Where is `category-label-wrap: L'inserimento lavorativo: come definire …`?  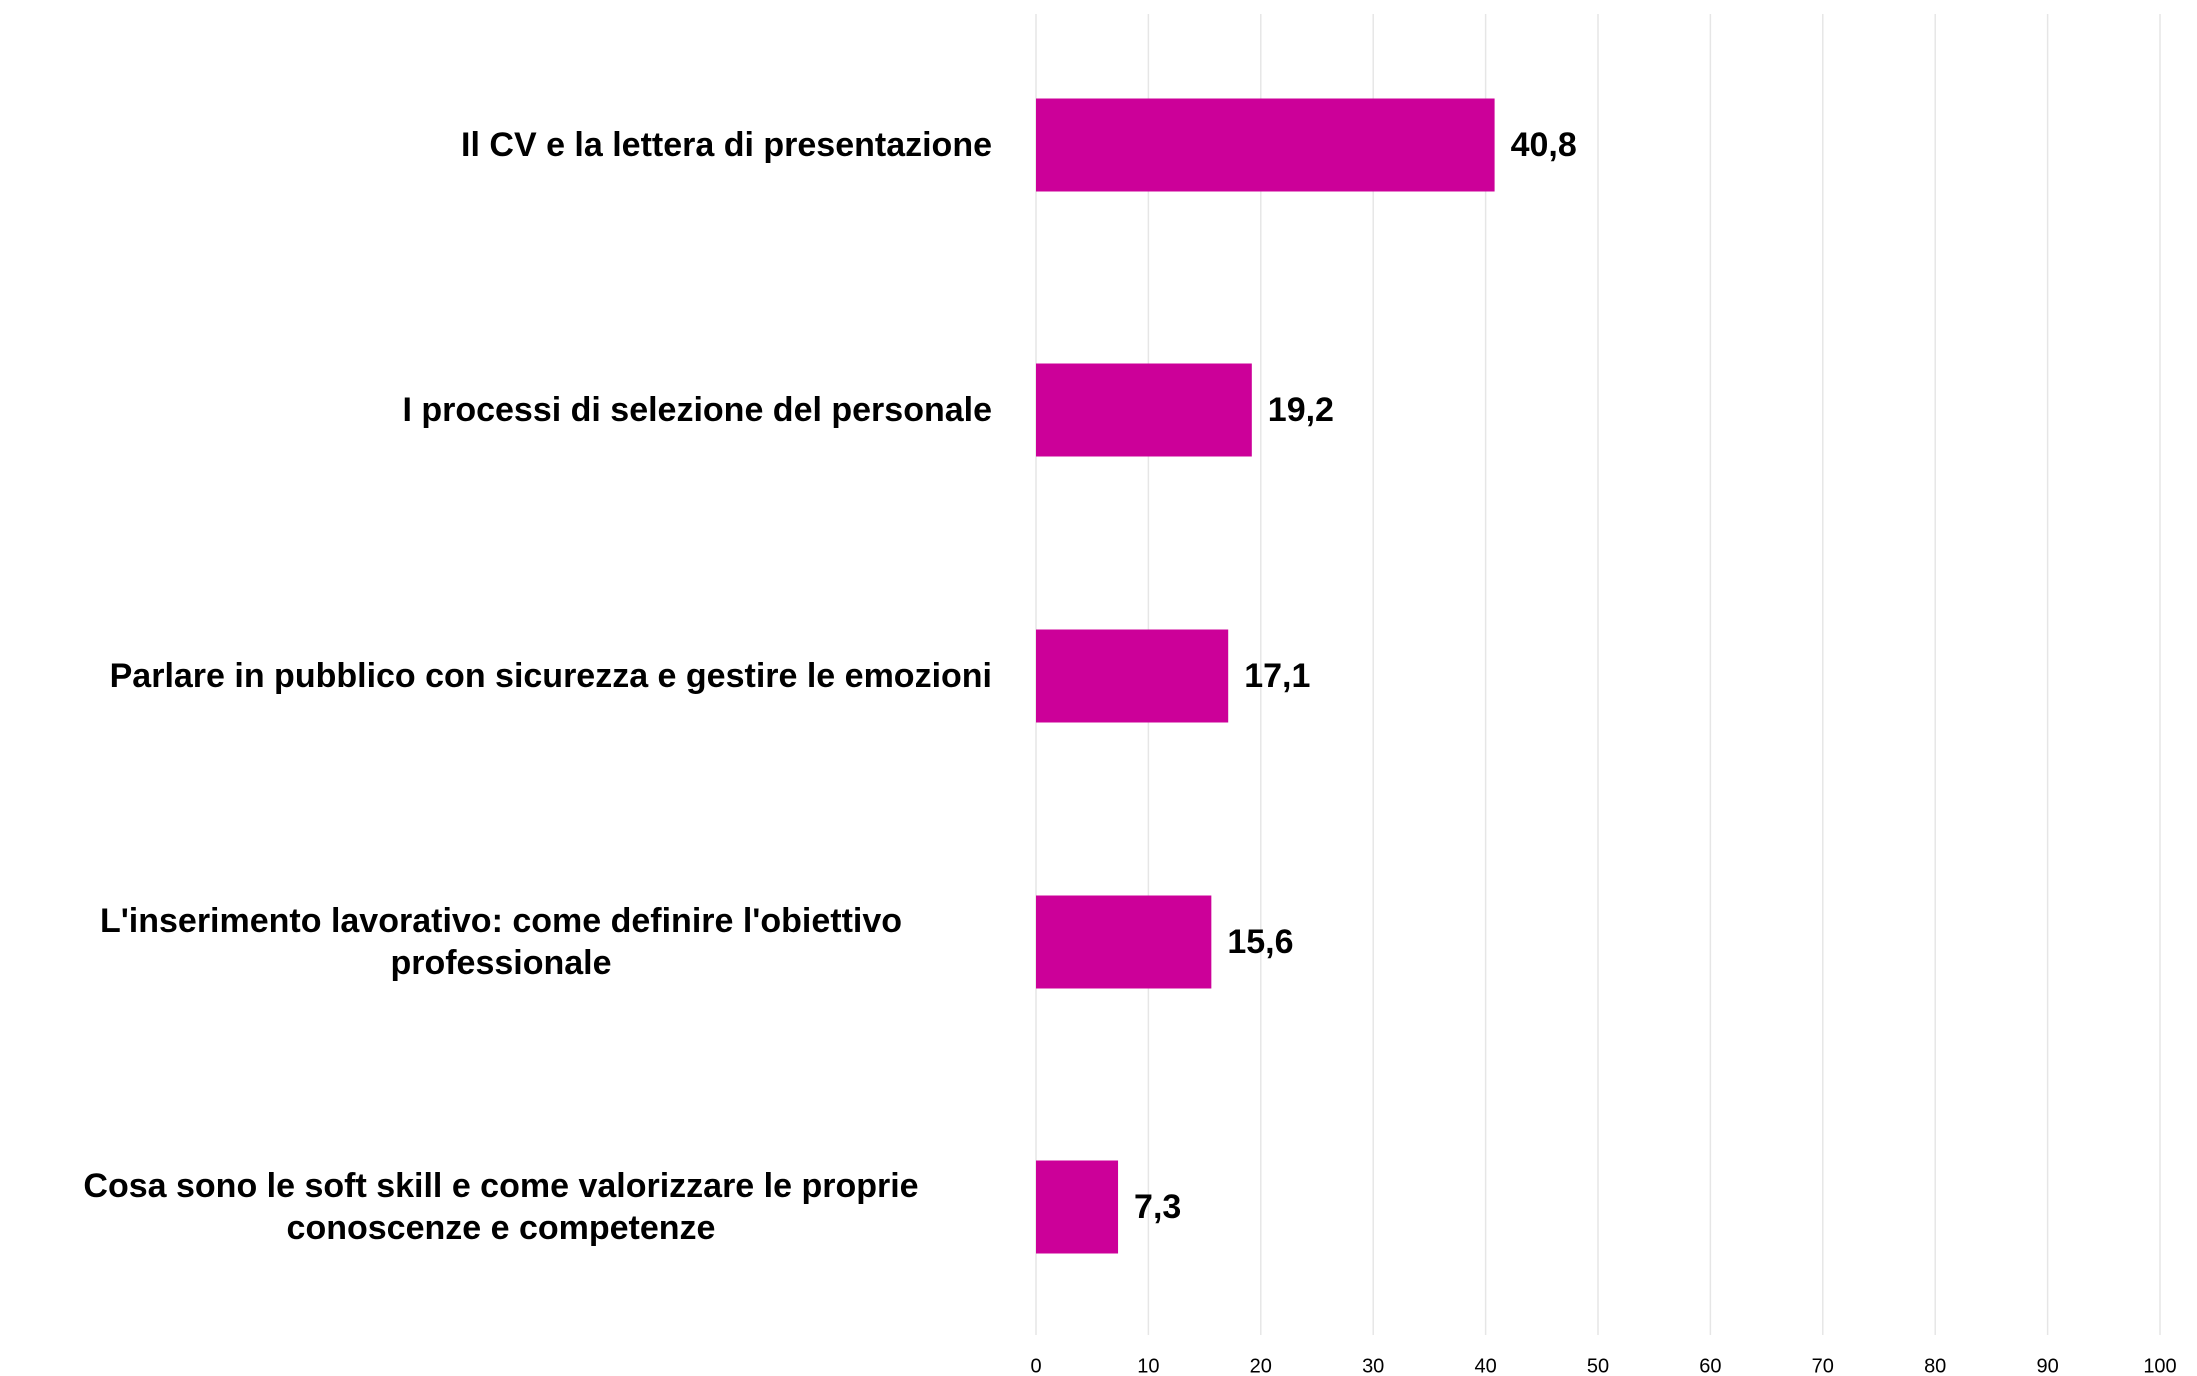
category-label-wrap: L'inserimento lavorativo: come definire … is located at coordinates (496, 942).